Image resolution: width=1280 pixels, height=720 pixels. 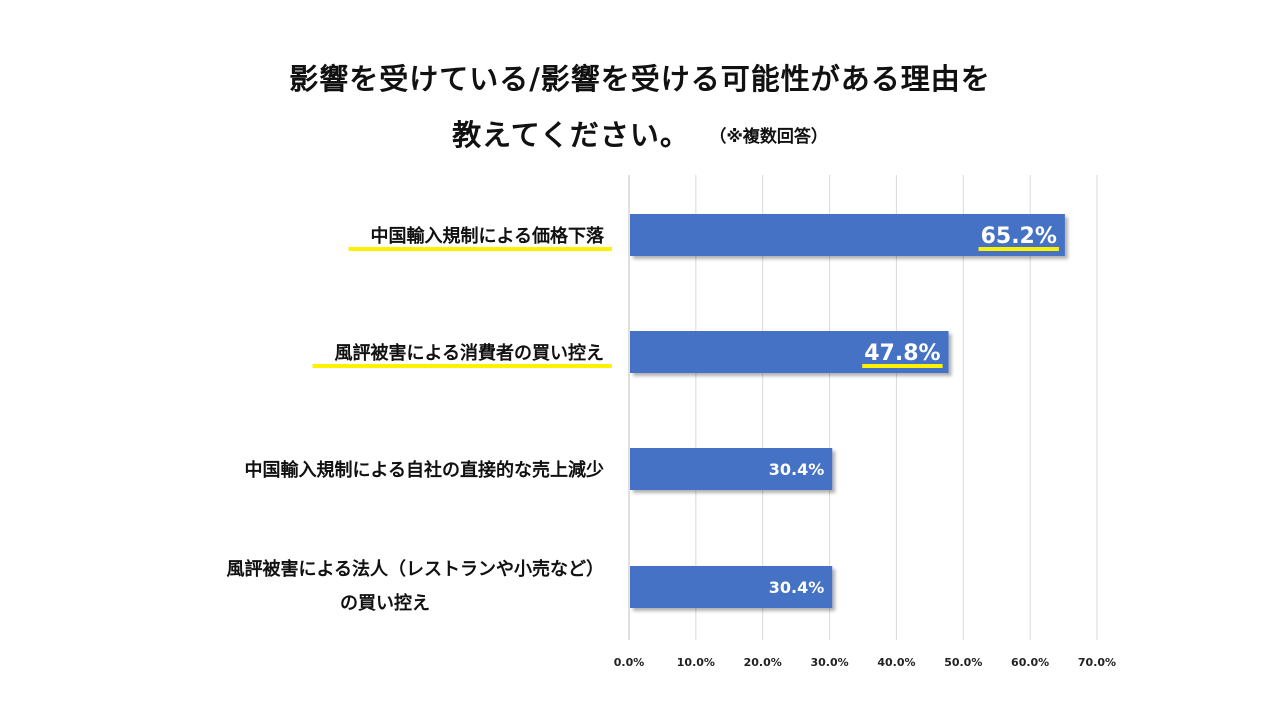 I want to click on category-label: 中国輸入規制による価格下落, so click(x=488, y=236).